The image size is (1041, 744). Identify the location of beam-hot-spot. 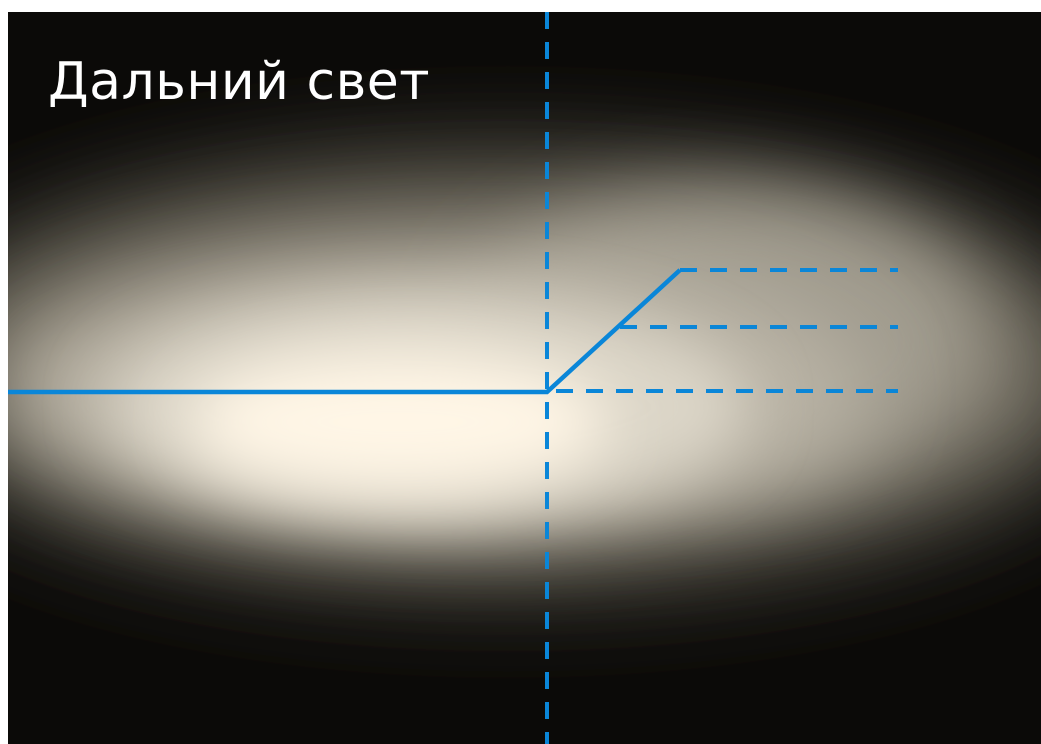
(398, 422).